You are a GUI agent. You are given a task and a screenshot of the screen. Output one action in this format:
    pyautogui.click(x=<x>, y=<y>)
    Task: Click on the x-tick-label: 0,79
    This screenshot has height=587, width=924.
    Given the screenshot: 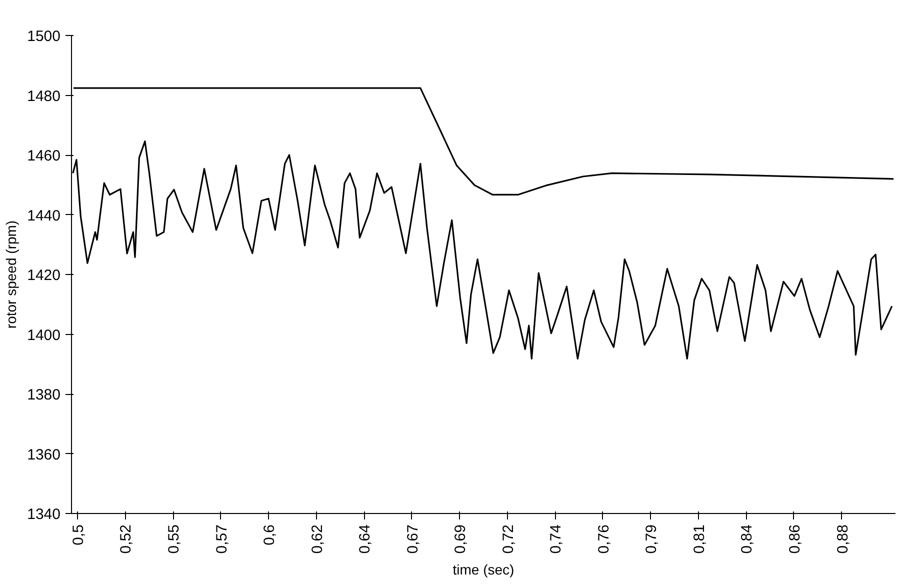 What is the action you would take?
    pyautogui.click(x=651, y=539)
    